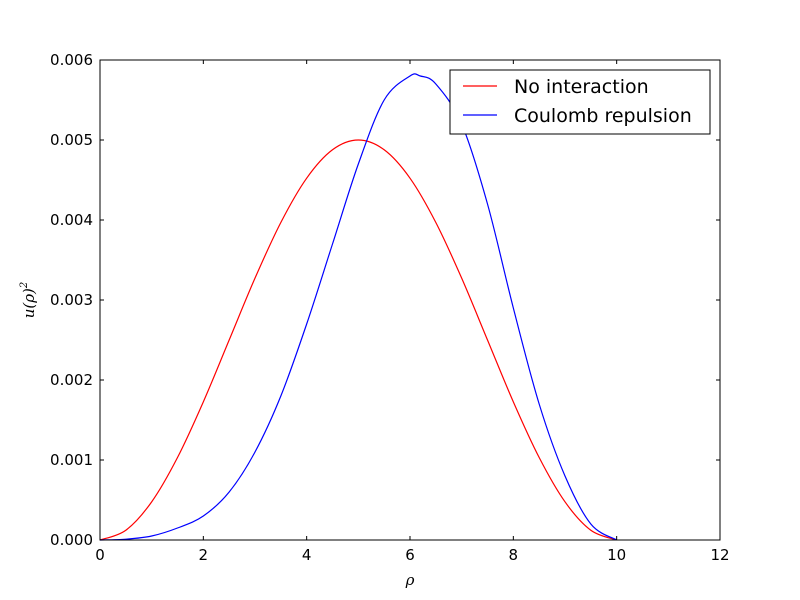 The height and width of the screenshot is (600, 800). What do you see at coordinates (29, 303) in the screenshot?
I see `y-axis-label-base: u(ρ)` at bounding box center [29, 303].